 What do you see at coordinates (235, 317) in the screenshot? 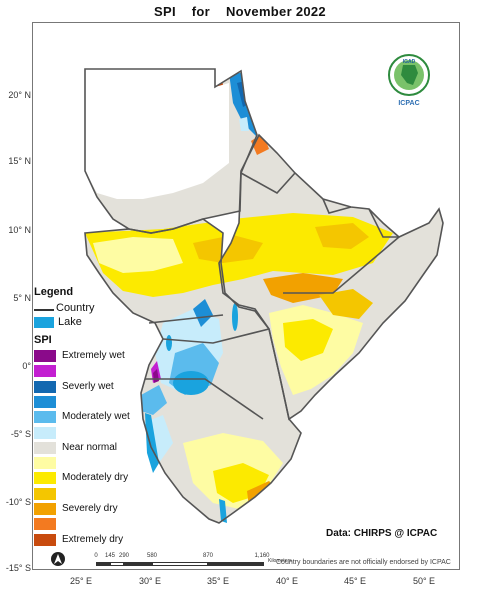
I see `lake-turkana` at bounding box center [235, 317].